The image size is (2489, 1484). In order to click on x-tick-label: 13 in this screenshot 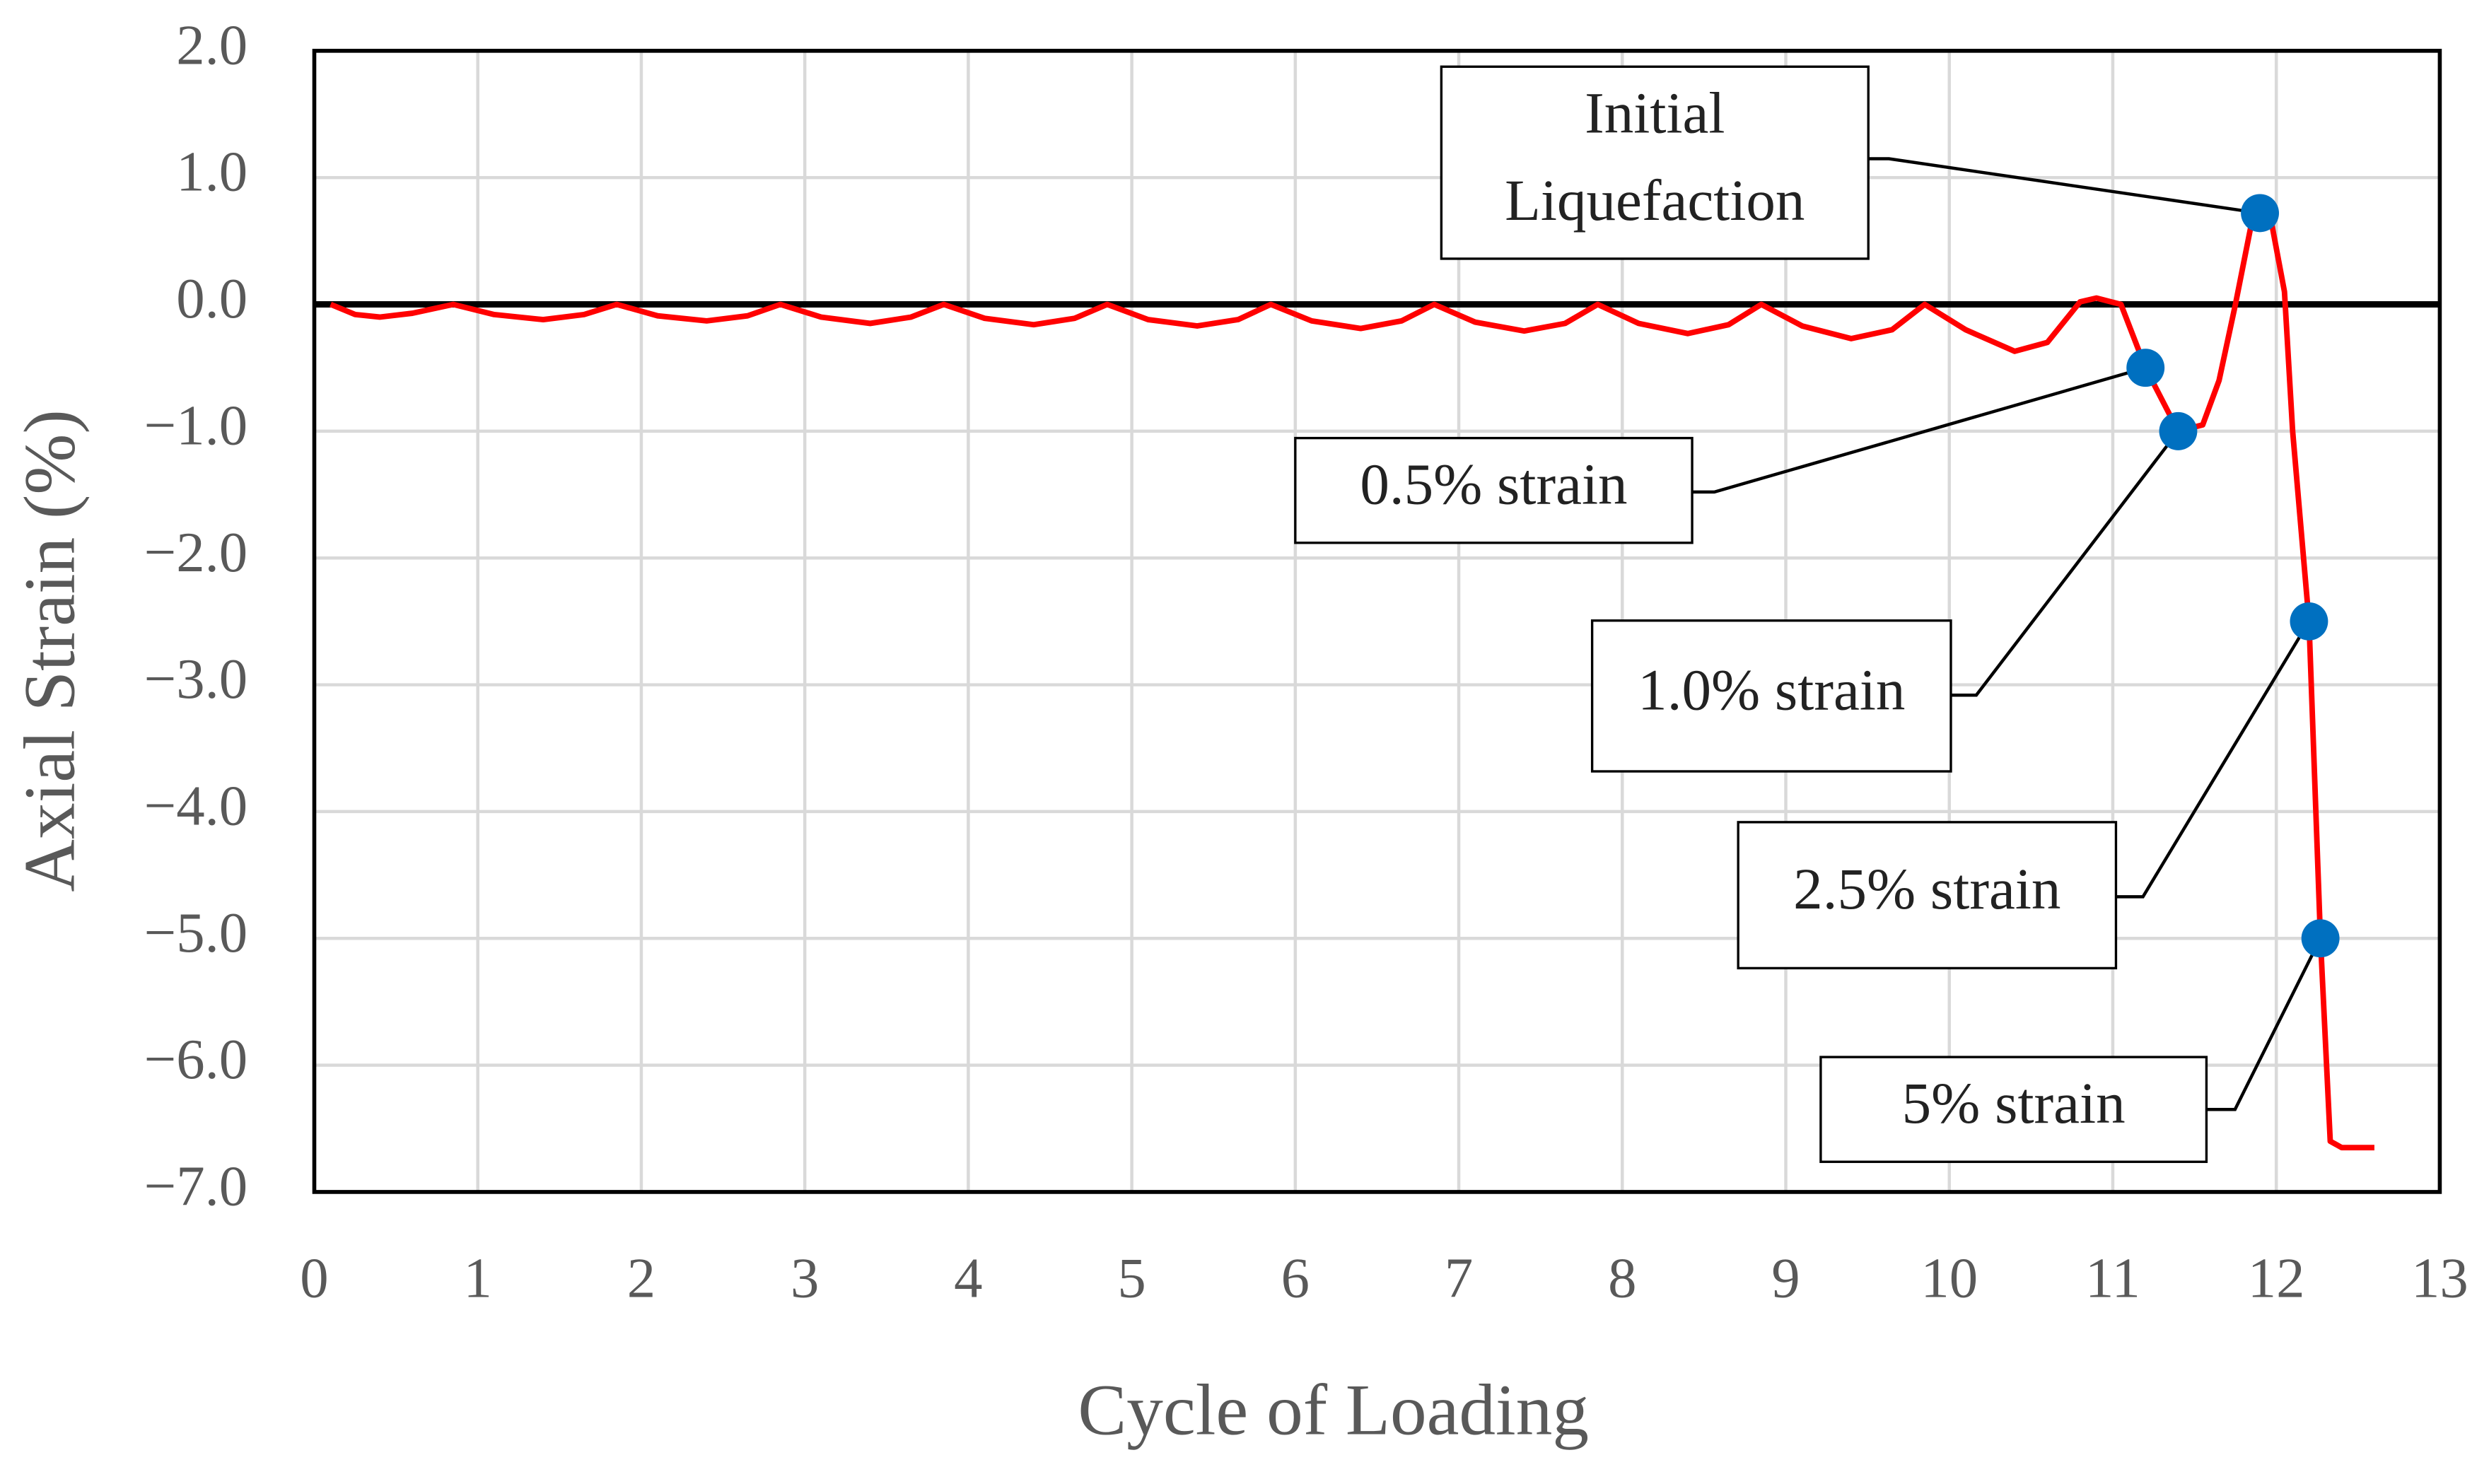, I will do `click(2439, 1278)`.